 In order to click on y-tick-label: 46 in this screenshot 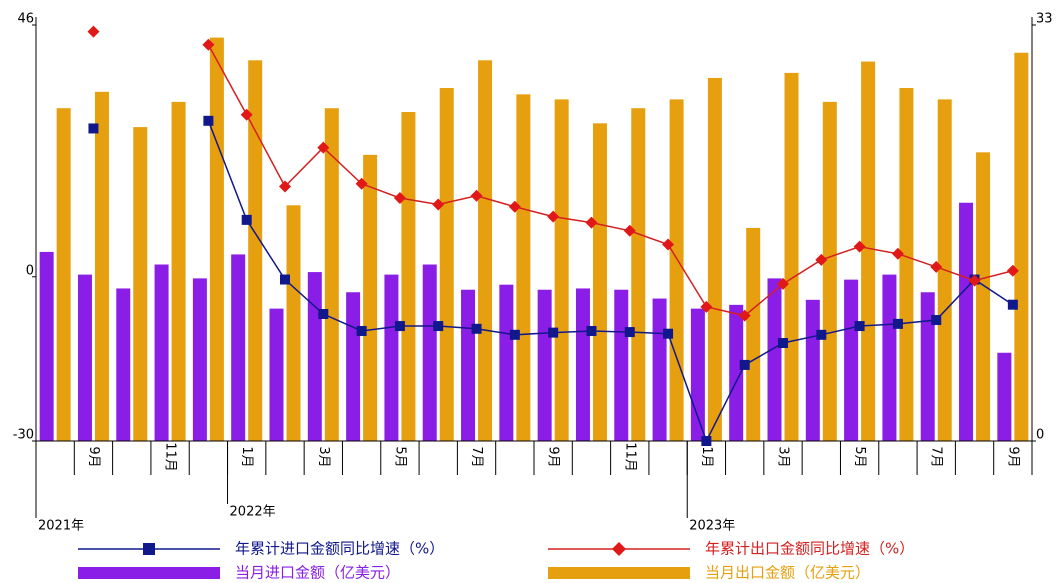, I will do `click(25, 19)`.